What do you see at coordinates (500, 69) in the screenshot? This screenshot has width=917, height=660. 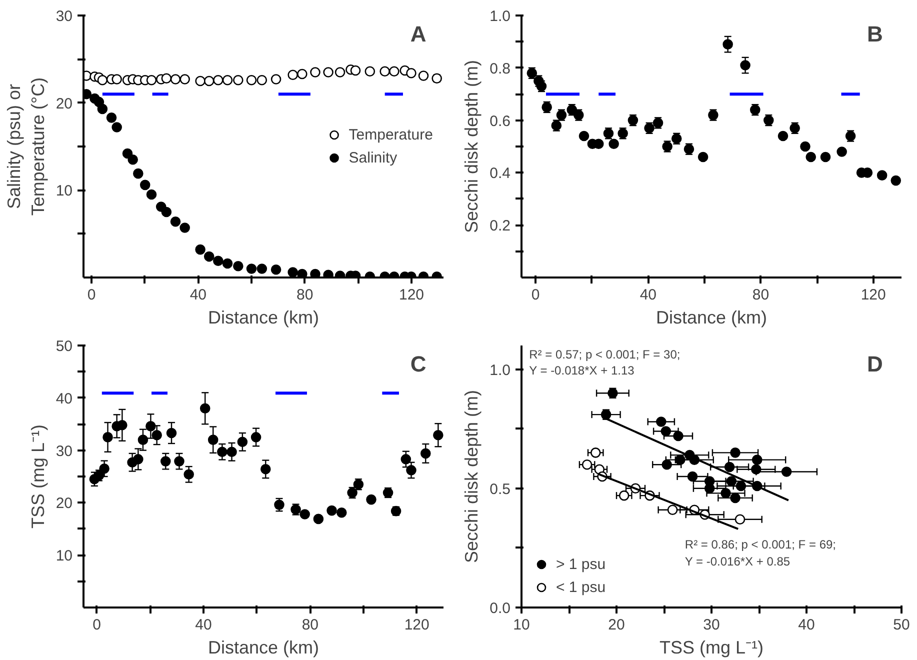 I see `y-tick-label: 0.8` at bounding box center [500, 69].